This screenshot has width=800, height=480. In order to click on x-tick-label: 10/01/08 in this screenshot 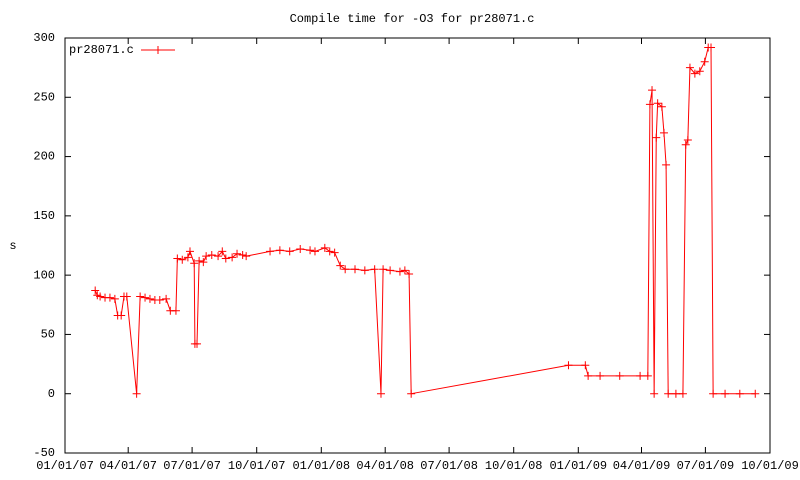, I will do `click(514, 466)`.